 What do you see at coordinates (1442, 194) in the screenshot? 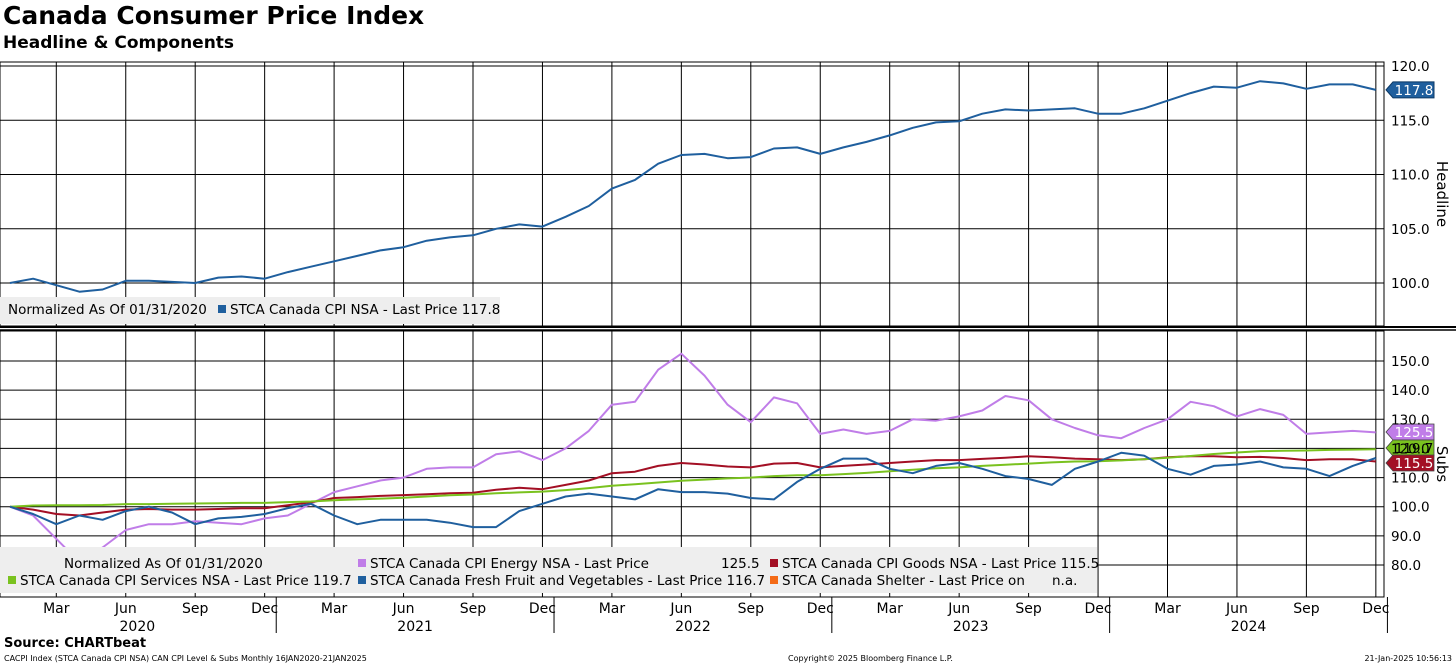
I see `y-axis-title: Headline` at bounding box center [1442, 194].